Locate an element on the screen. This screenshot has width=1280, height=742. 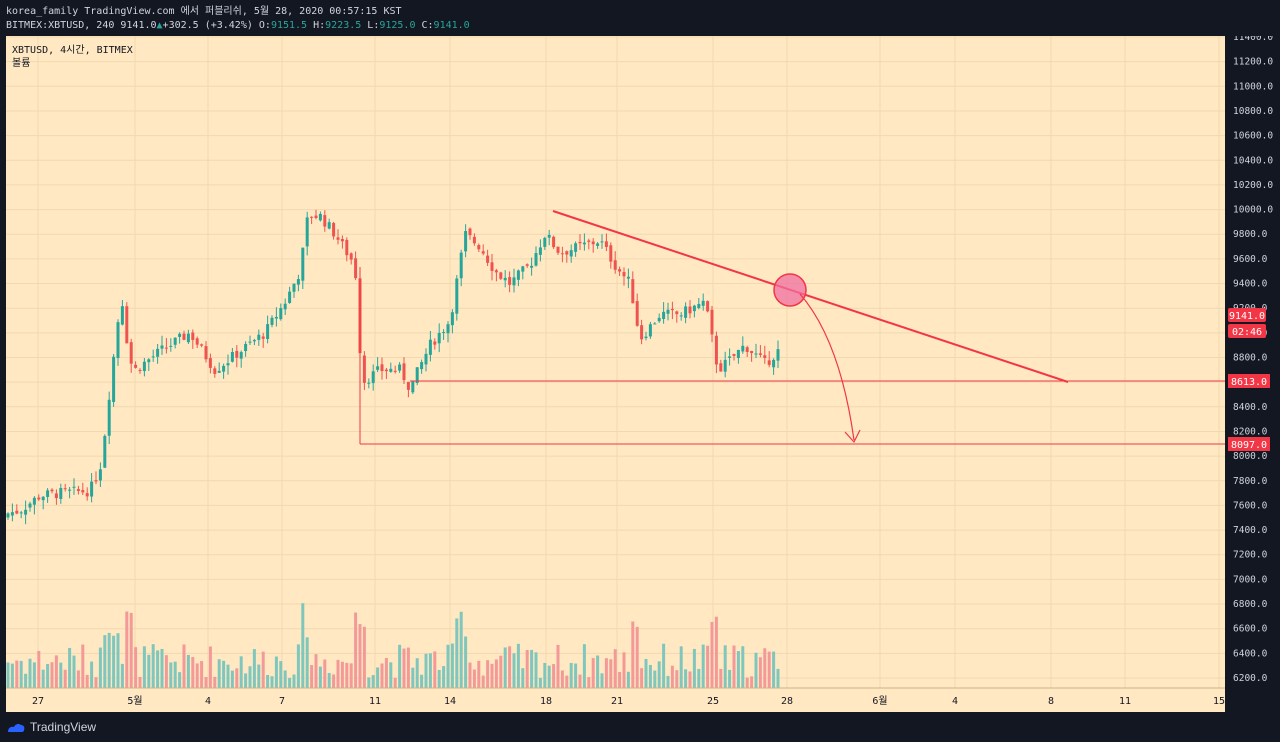
time-tick: 18 is located at coordinates (546, 701).